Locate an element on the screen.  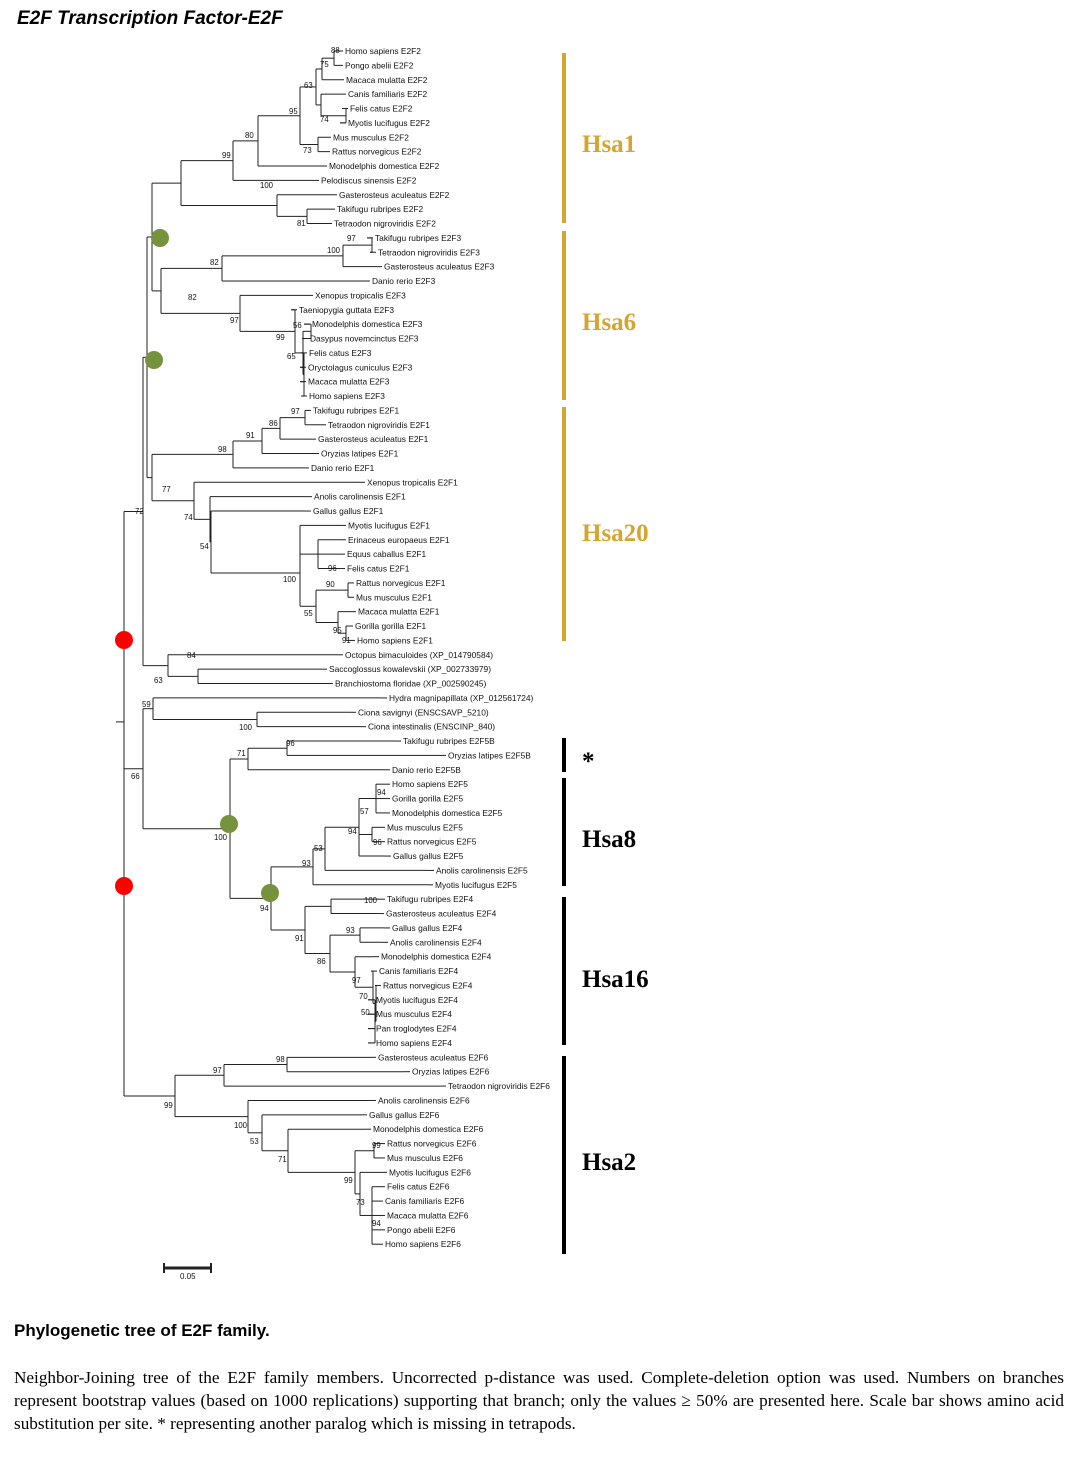
leaf-label: Tetraodon nigroviridis E2F6 is located at coordinates (499, 1086).